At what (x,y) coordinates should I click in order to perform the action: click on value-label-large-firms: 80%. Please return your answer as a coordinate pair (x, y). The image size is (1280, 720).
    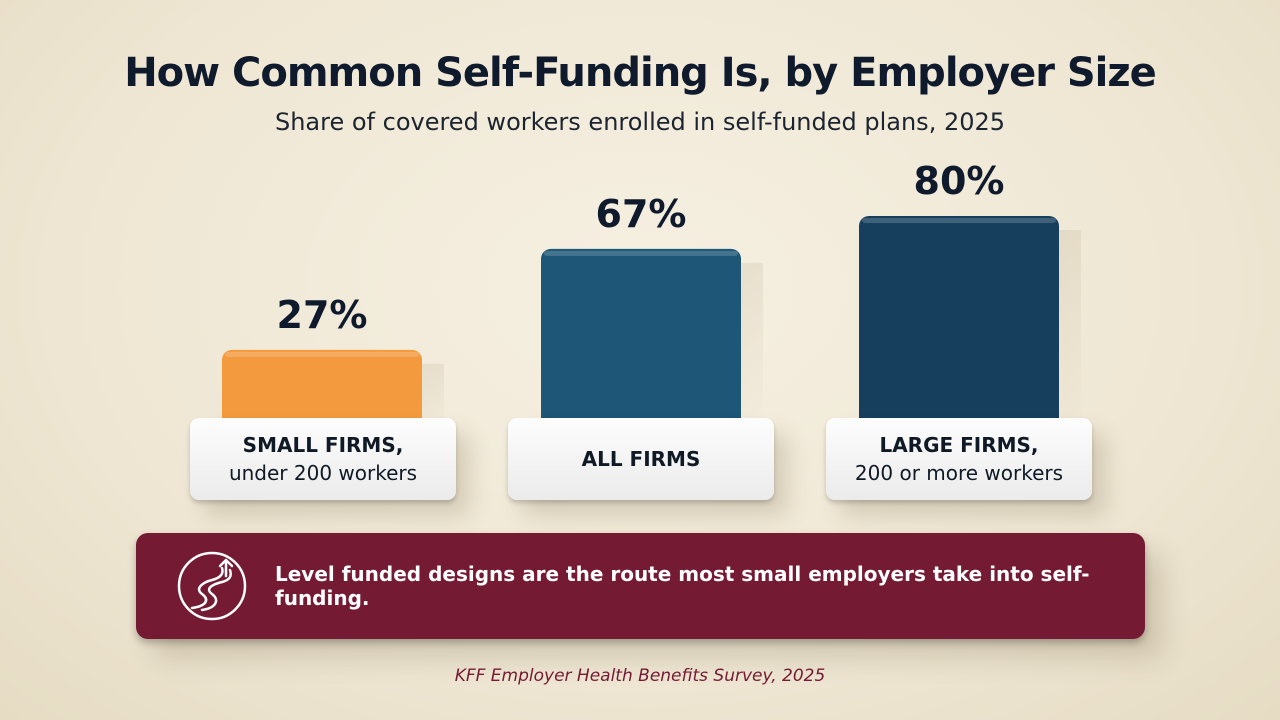
    Looking at the image, I should click on (959, 181).